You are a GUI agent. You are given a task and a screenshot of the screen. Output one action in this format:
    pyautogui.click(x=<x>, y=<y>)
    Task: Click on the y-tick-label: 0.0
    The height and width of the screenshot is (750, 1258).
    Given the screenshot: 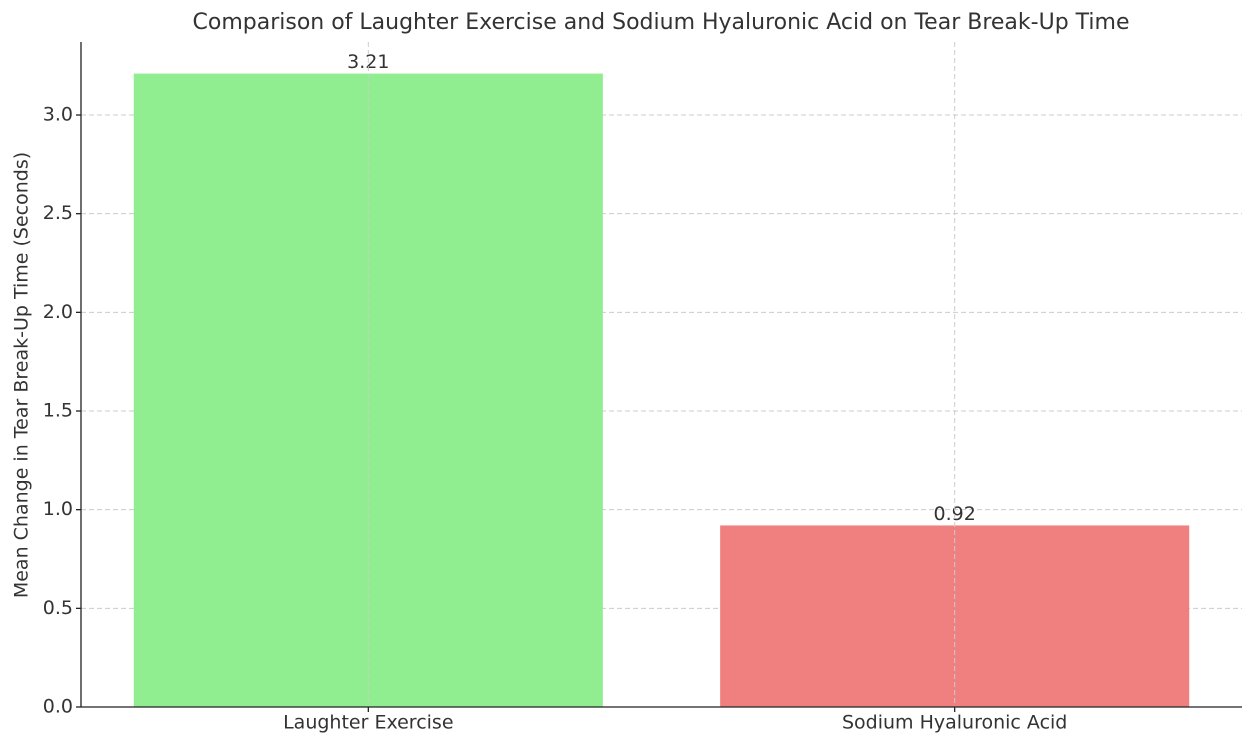 What is the action you would take?
    pyautogui.click(x=58, y=707)
    